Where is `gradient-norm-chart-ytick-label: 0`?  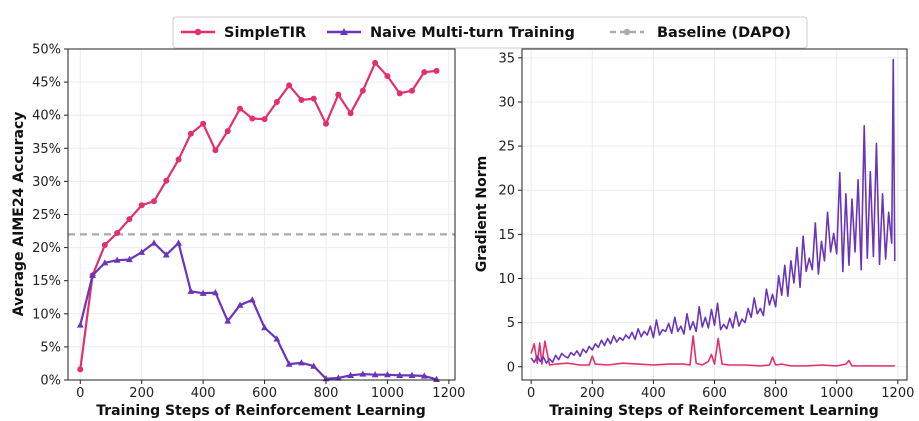 gradient-norm-chart-ytick-label: 0 is located at coordinates (511, 367).